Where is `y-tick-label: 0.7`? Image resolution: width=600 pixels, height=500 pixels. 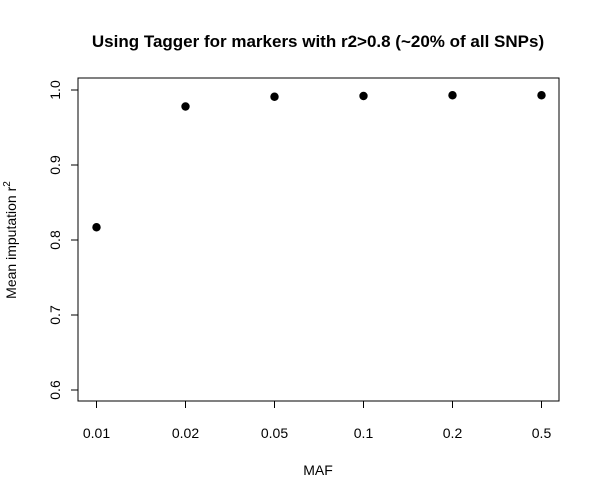 y-tick-label: 0.7 is located at coordinates (55, 315).